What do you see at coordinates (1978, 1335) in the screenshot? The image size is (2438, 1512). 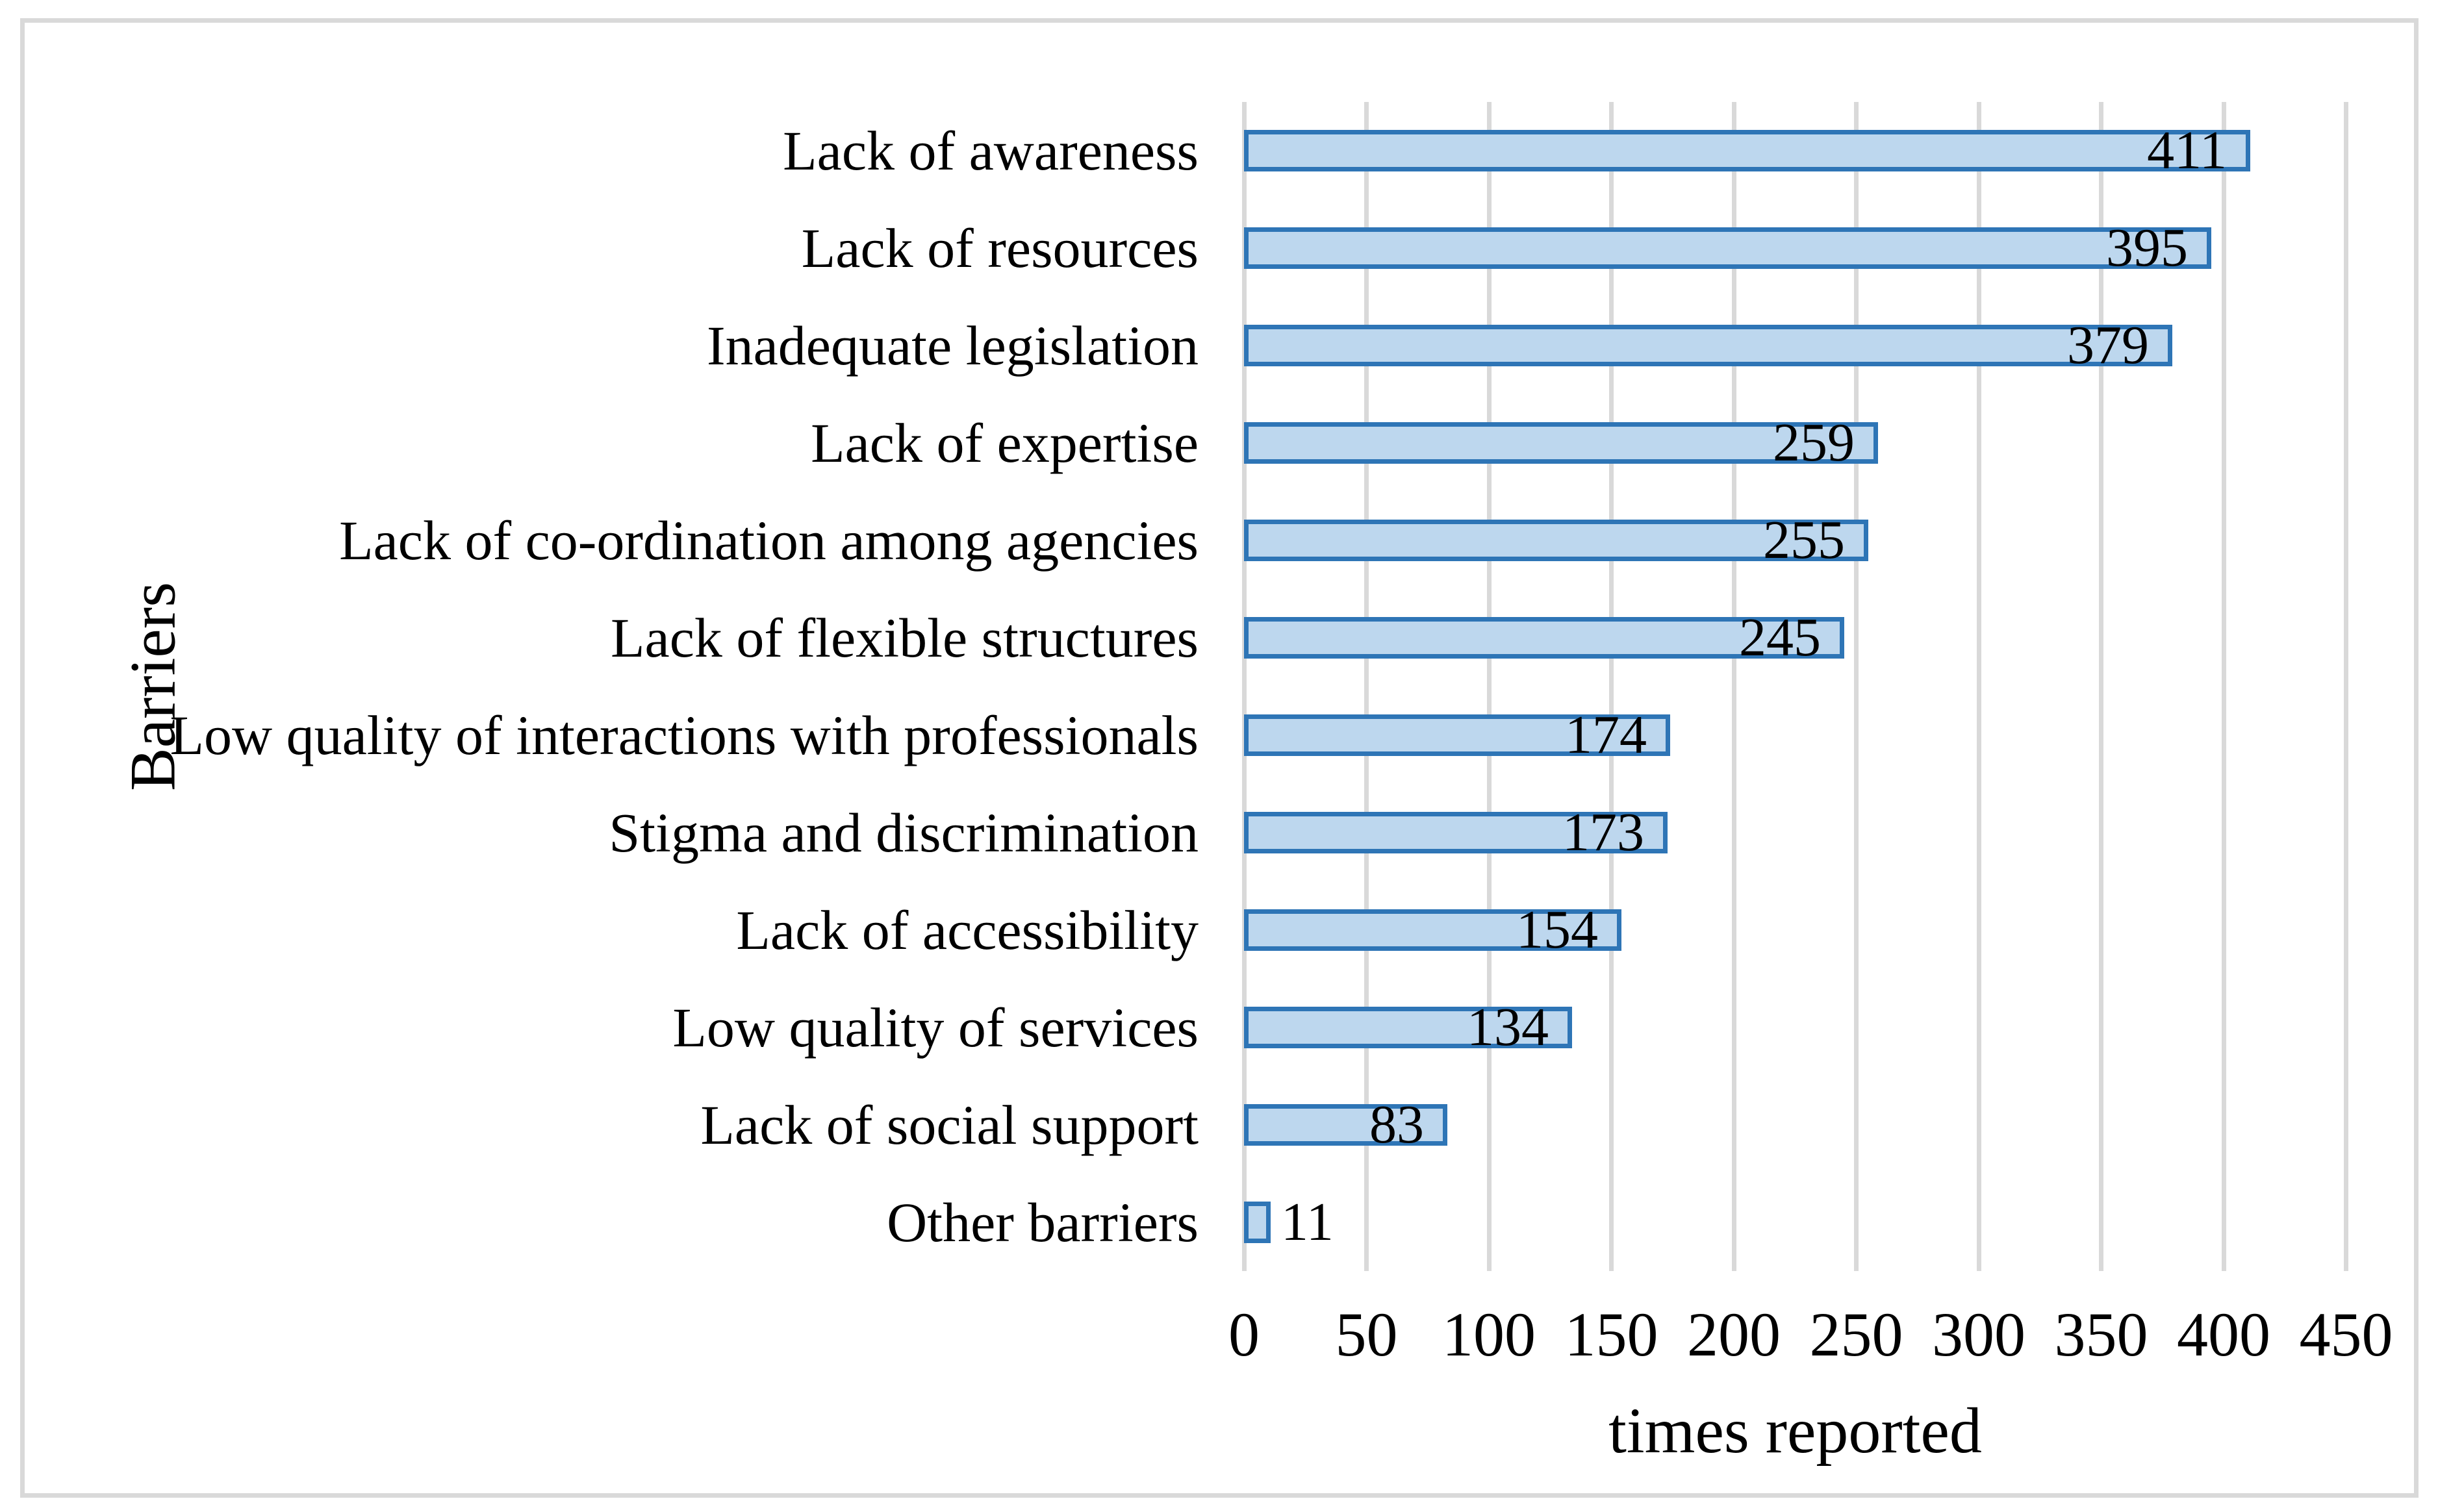 I see `x-tick-label: 300` at bounding box center [1978, 1335].